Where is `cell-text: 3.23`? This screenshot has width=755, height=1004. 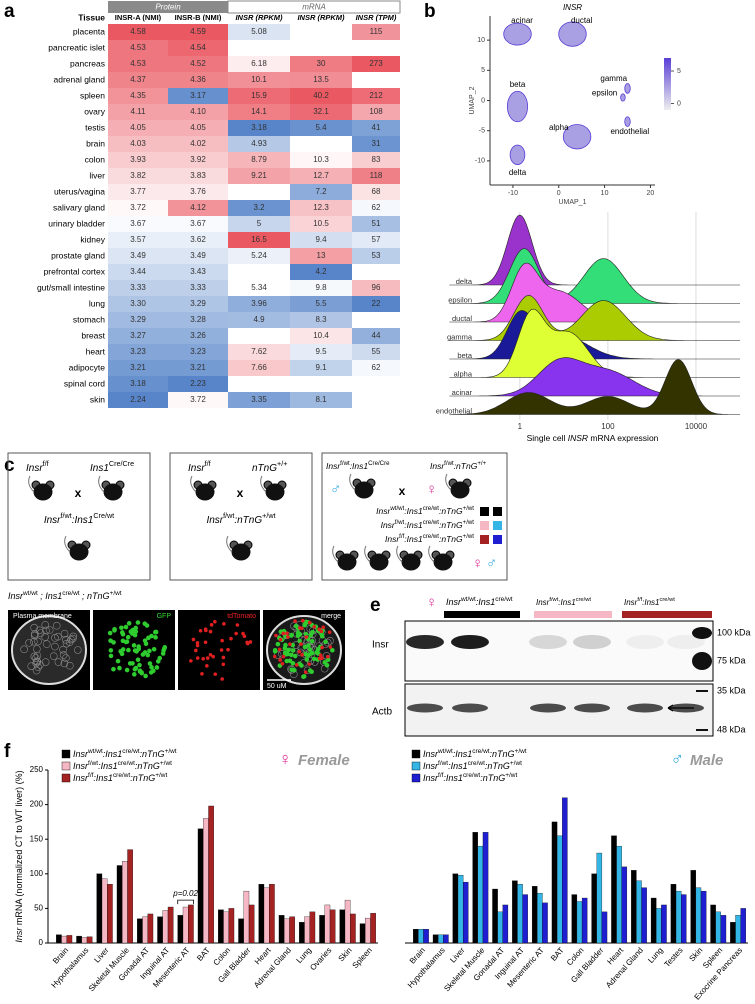
cell-text: 3.23 is located at coordinates (198, 351).